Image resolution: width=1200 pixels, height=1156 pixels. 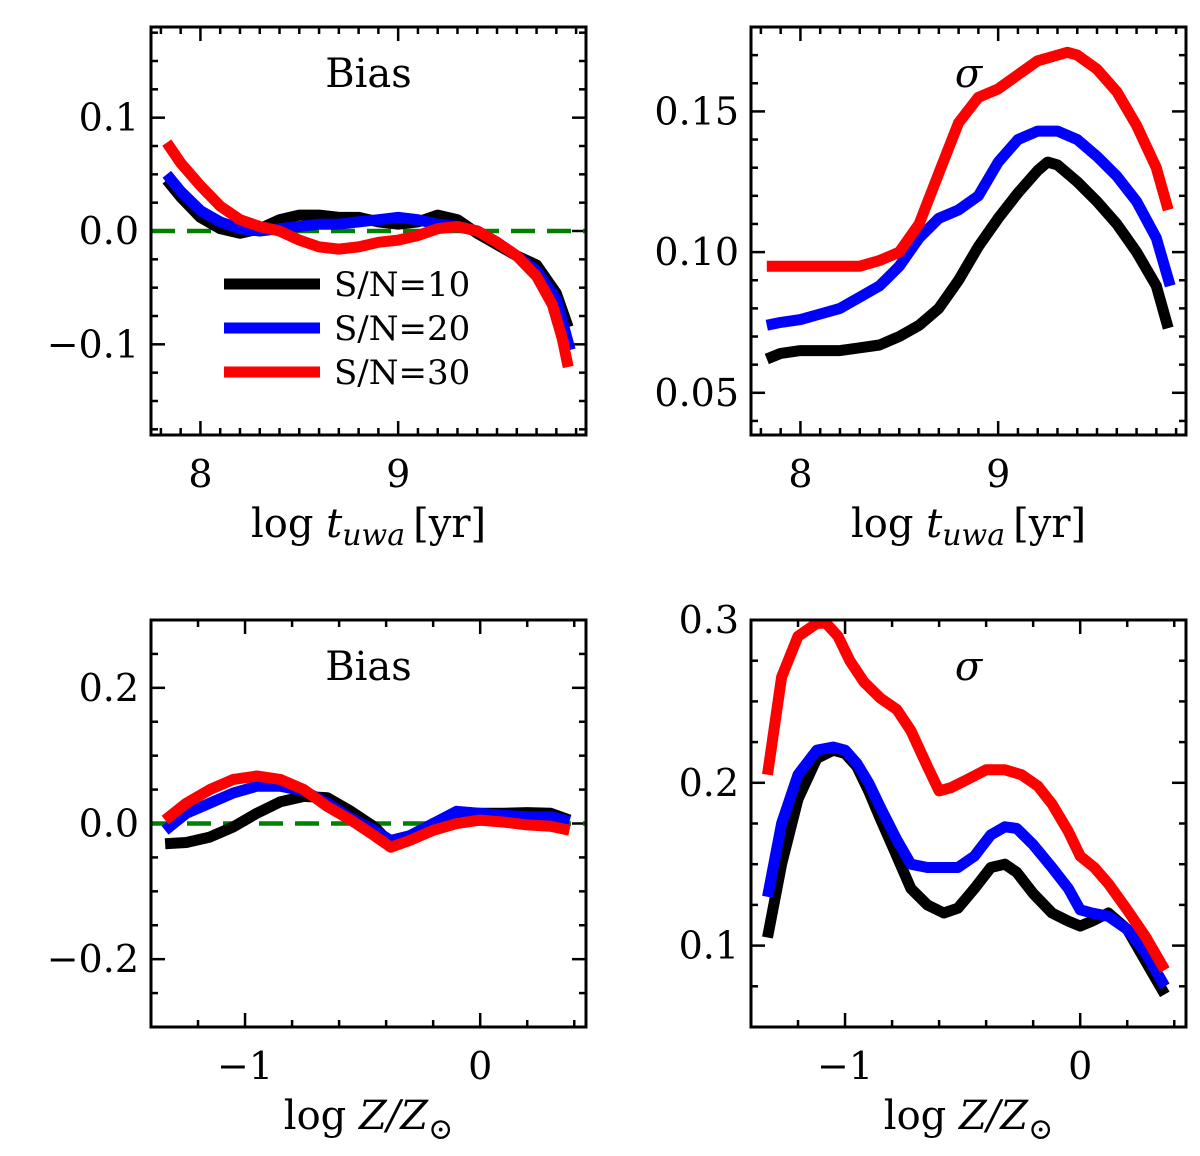 What do you see at coordinates (93, 344) in the screenshot?
I see `y-tick-label: −0.1` at bounding box center [93, 344].